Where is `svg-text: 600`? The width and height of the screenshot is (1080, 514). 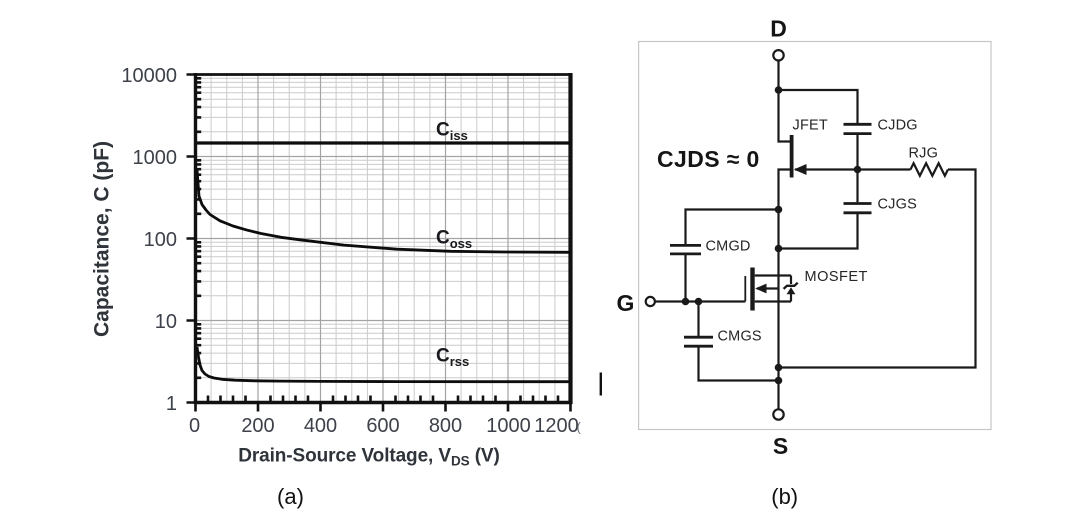
svg-text: 600 is located at coordinates (382, 426).